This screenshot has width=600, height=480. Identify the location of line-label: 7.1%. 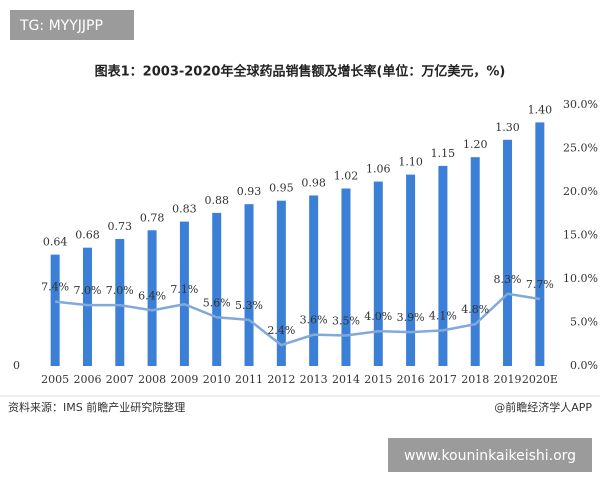
(184, 289).